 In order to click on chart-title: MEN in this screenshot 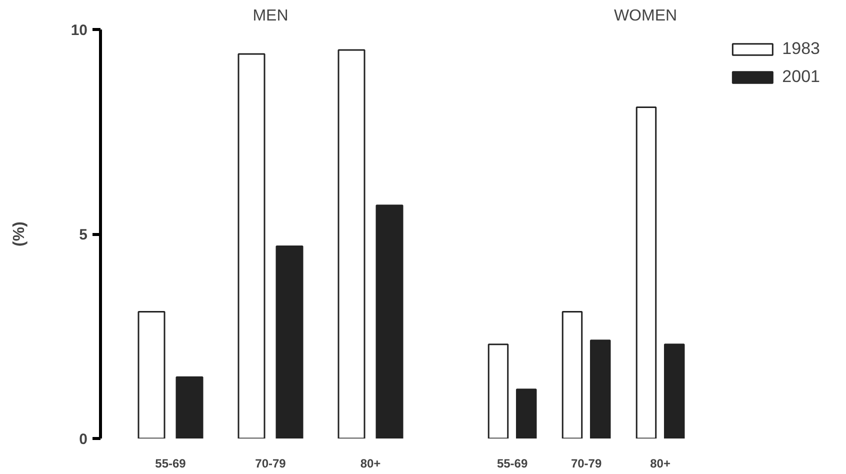, I will do `click(270, 16)`.